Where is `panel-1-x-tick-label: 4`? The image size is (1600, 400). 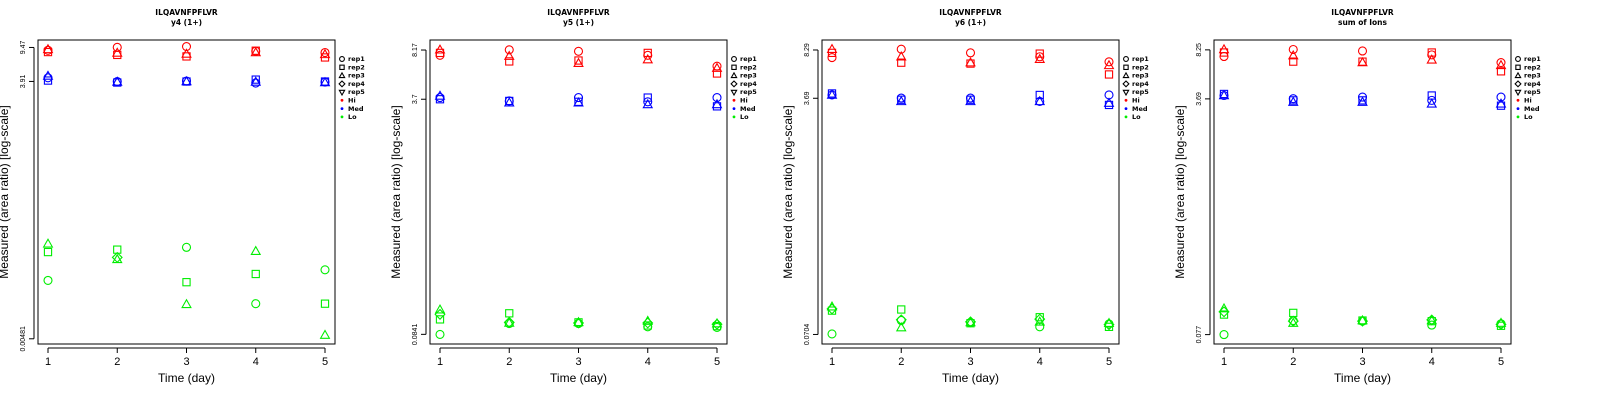
panel-1-x-tick-label: 4 is located at coordinates (256, 362).